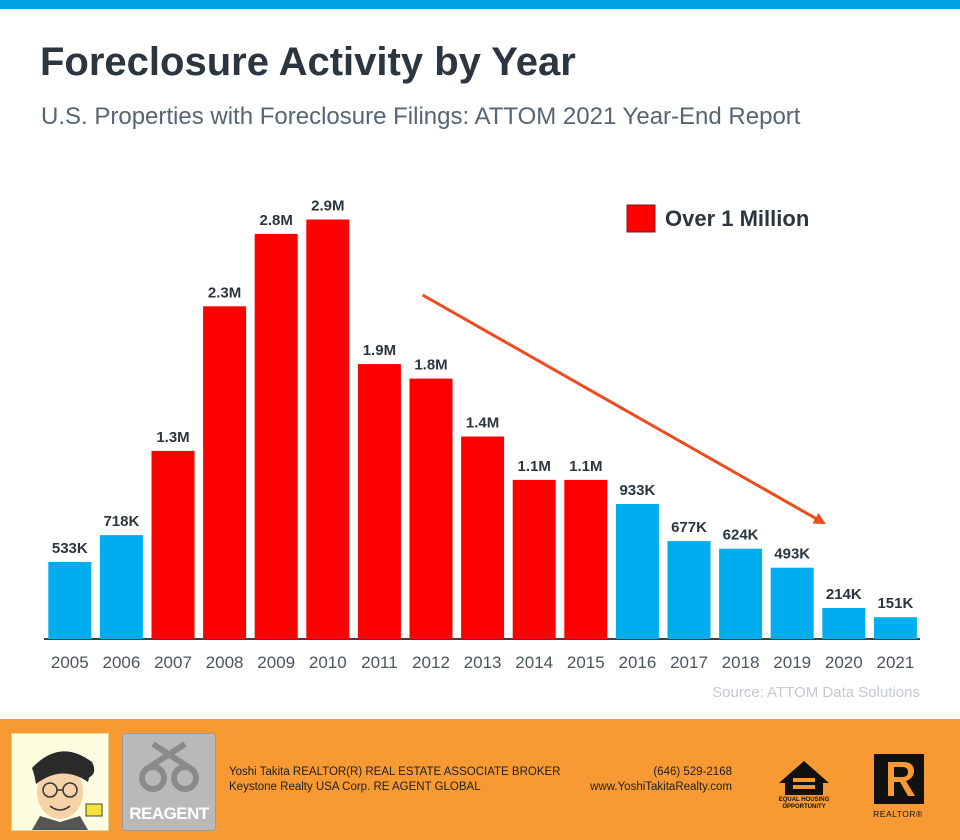 This screenshot has width=960, height=840. What do you see at coordinates (898, 814) in the screenshot?
I see `realtor-label: REALTOR®` at bounding box center [898, 814].